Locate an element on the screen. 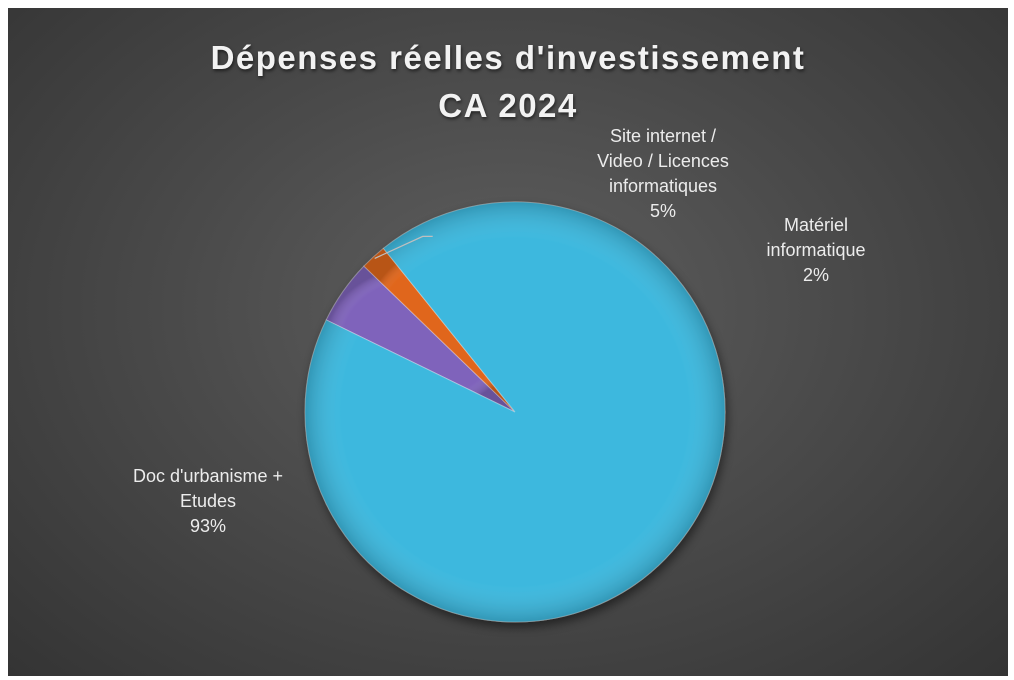  chart-title: Dépenses réelles d'investissement is located at coordinates (508, 57).